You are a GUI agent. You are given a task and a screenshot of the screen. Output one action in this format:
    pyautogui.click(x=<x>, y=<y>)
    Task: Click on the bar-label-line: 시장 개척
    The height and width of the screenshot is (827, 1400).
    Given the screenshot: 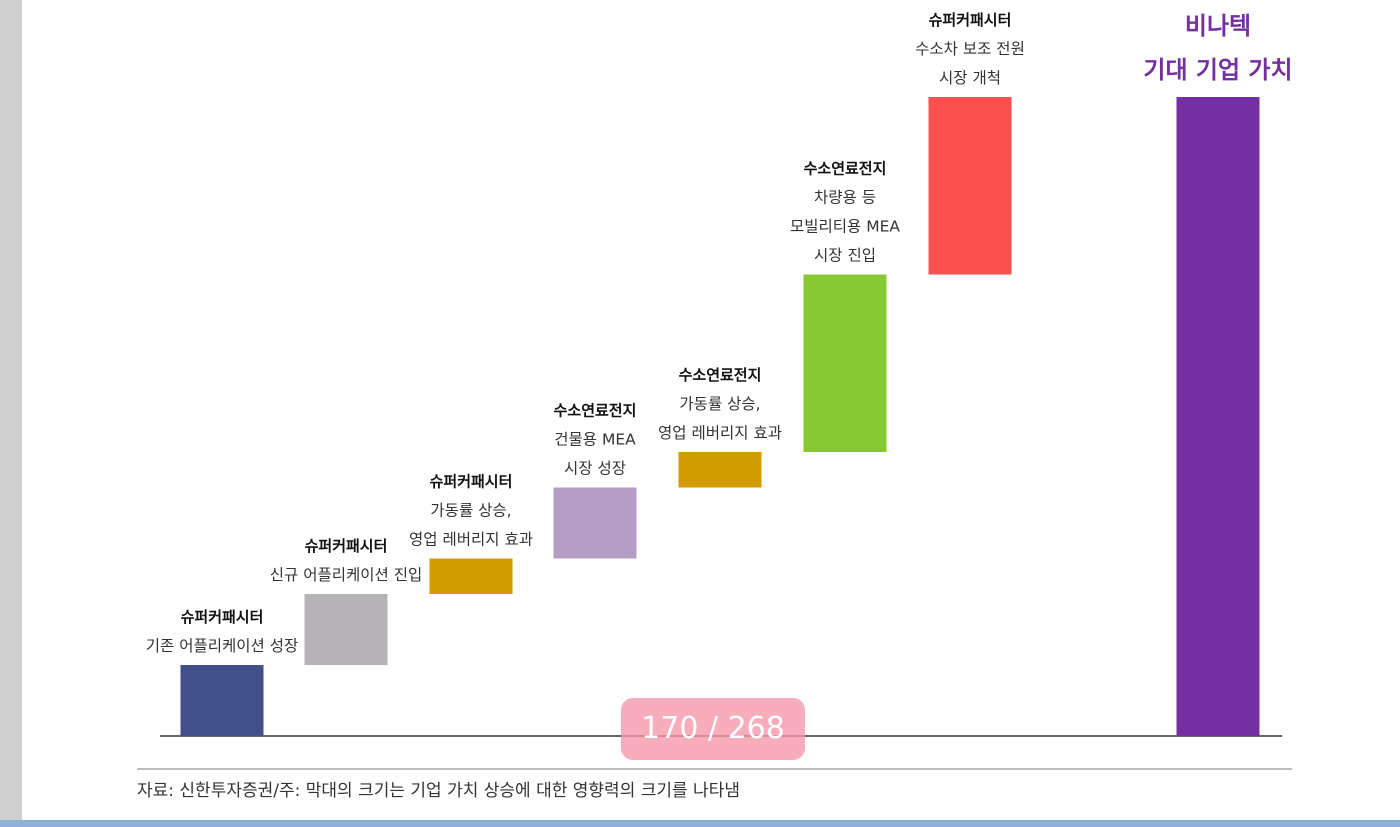 What is the action you would take?
    pyautogui.click(x=970, y=78)
    